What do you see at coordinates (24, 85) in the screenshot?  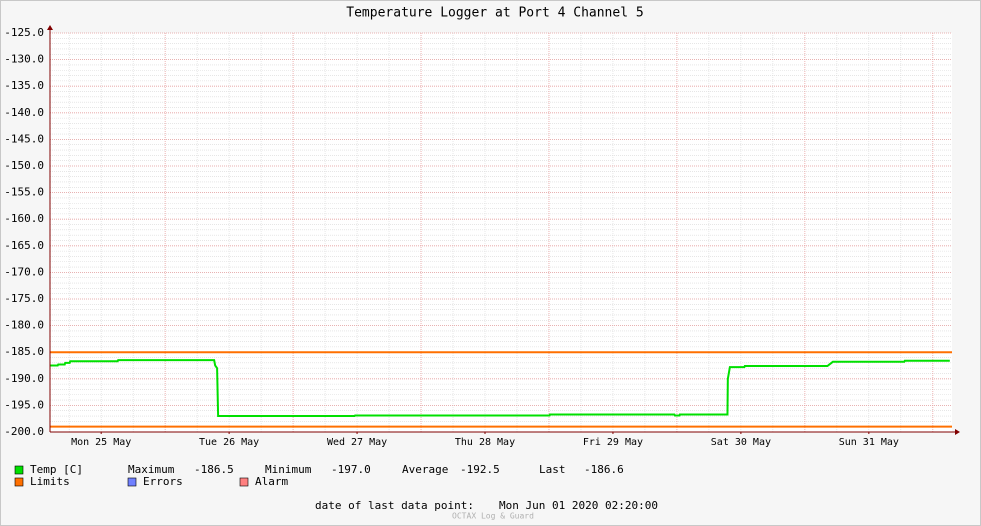 I see `y-tick-label: -135.0` at bounding box center [24, 85].